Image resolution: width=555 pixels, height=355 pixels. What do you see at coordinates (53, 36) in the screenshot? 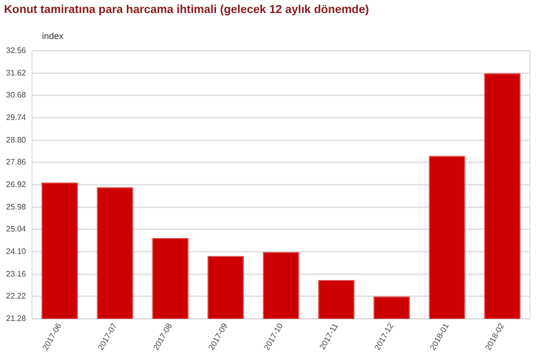
I see `y-axis-title: index` at bounding box center [53, 36].